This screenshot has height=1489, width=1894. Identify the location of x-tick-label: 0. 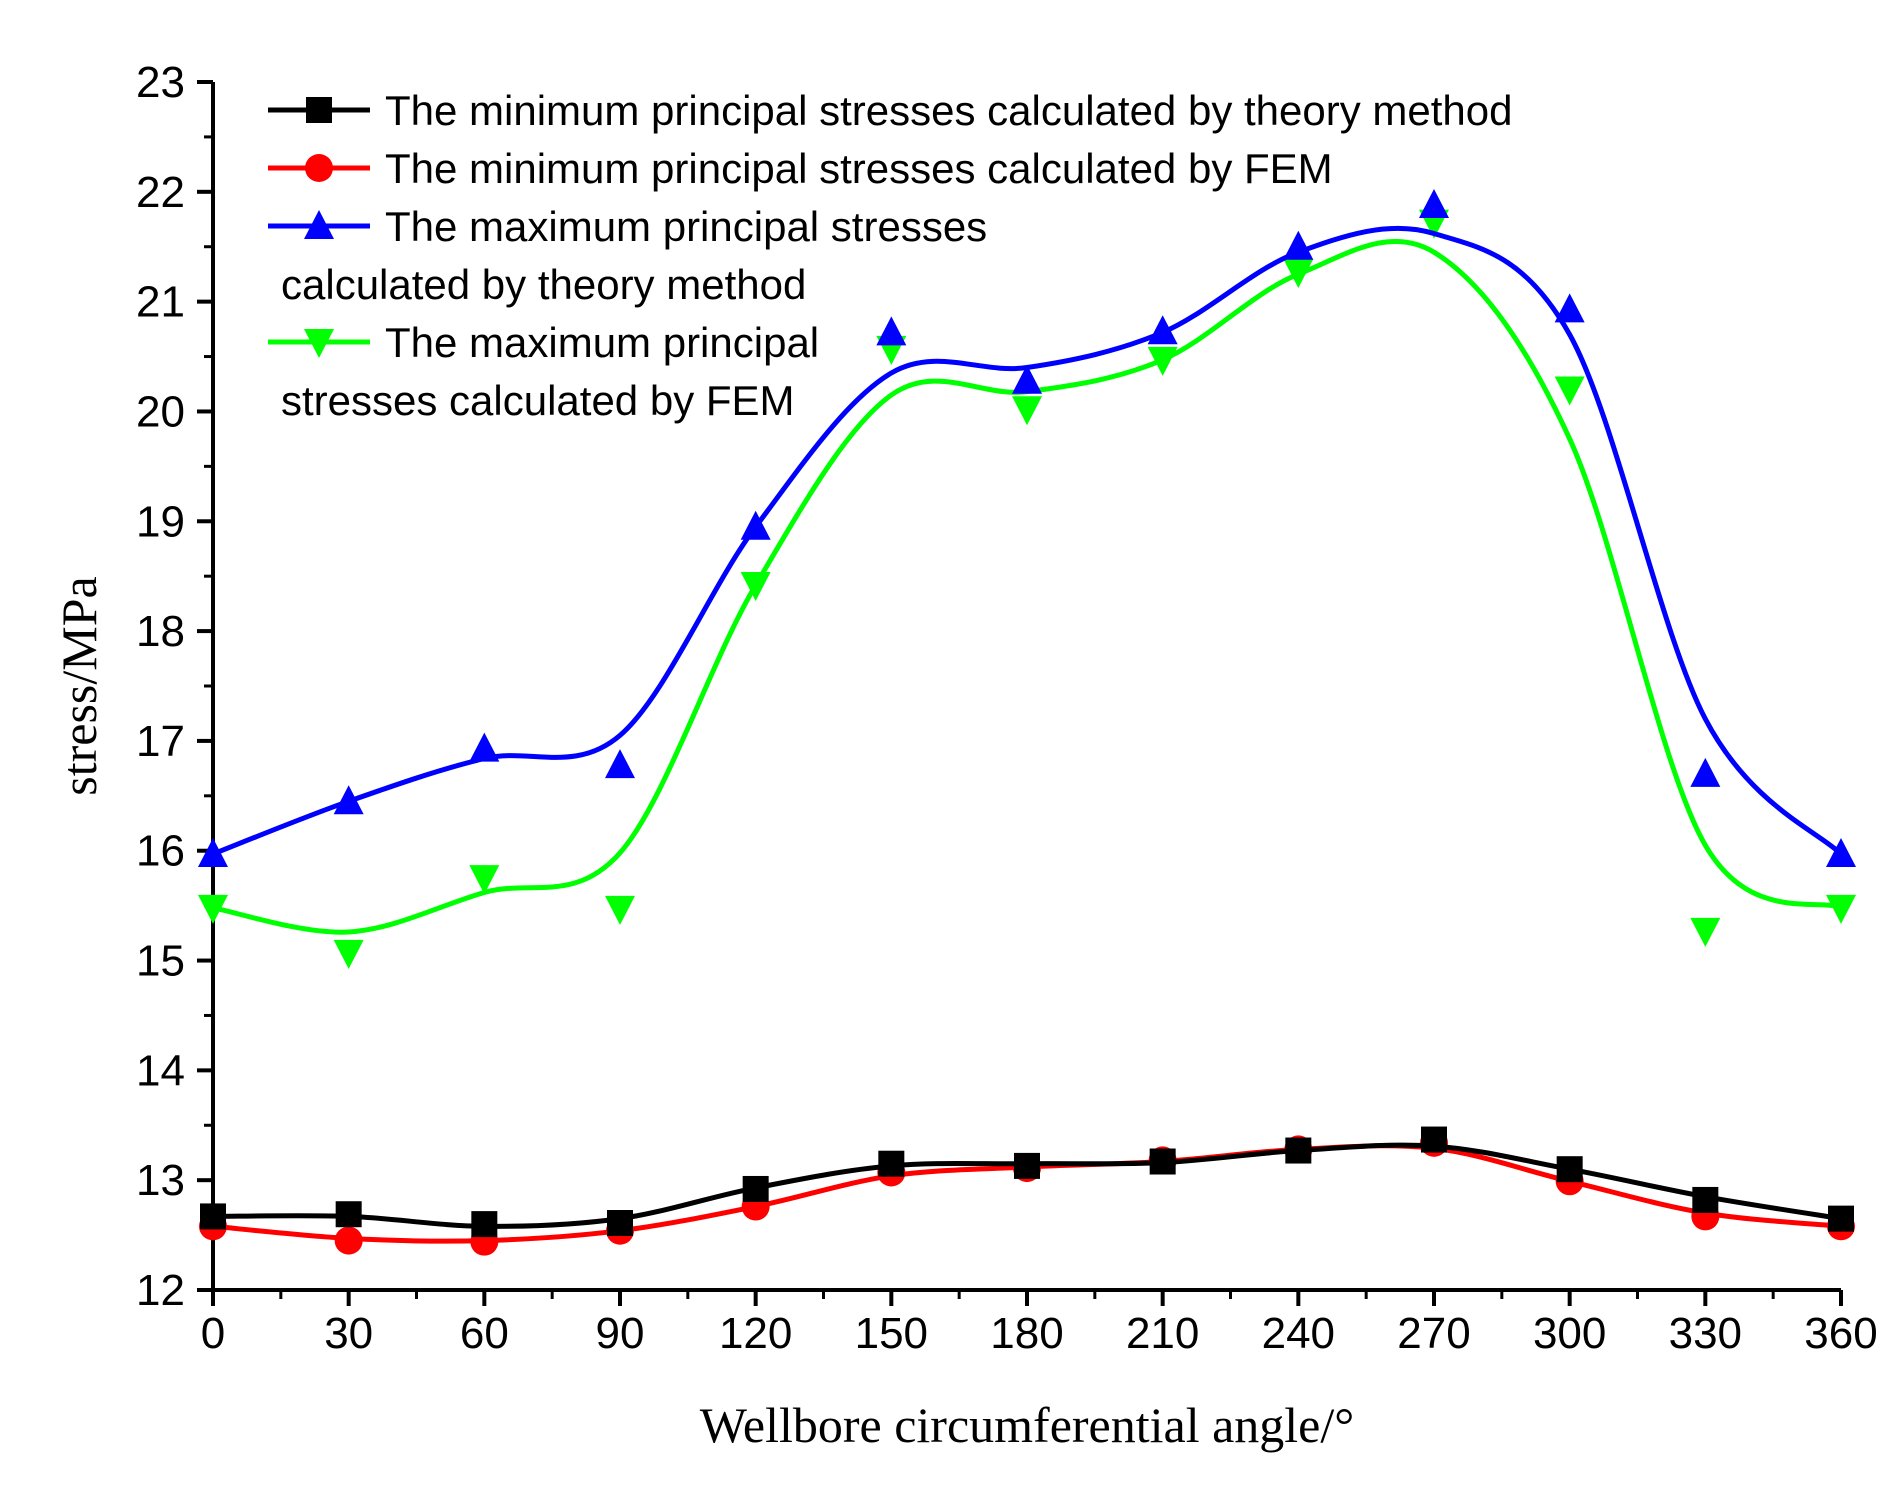
(213, 1333).